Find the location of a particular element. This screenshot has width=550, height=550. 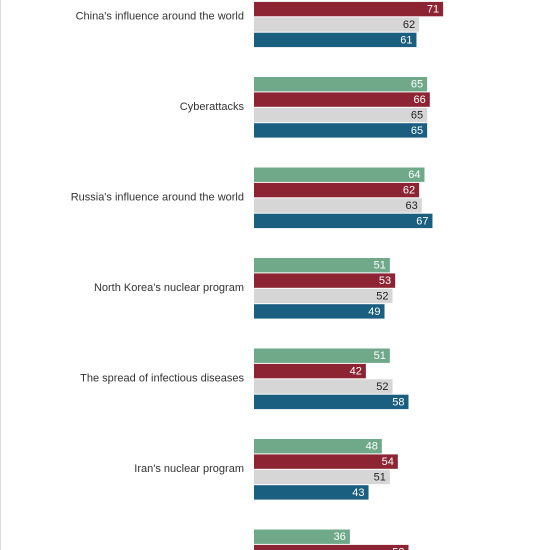

value-label: 43 is located at coordinates (358, 493).